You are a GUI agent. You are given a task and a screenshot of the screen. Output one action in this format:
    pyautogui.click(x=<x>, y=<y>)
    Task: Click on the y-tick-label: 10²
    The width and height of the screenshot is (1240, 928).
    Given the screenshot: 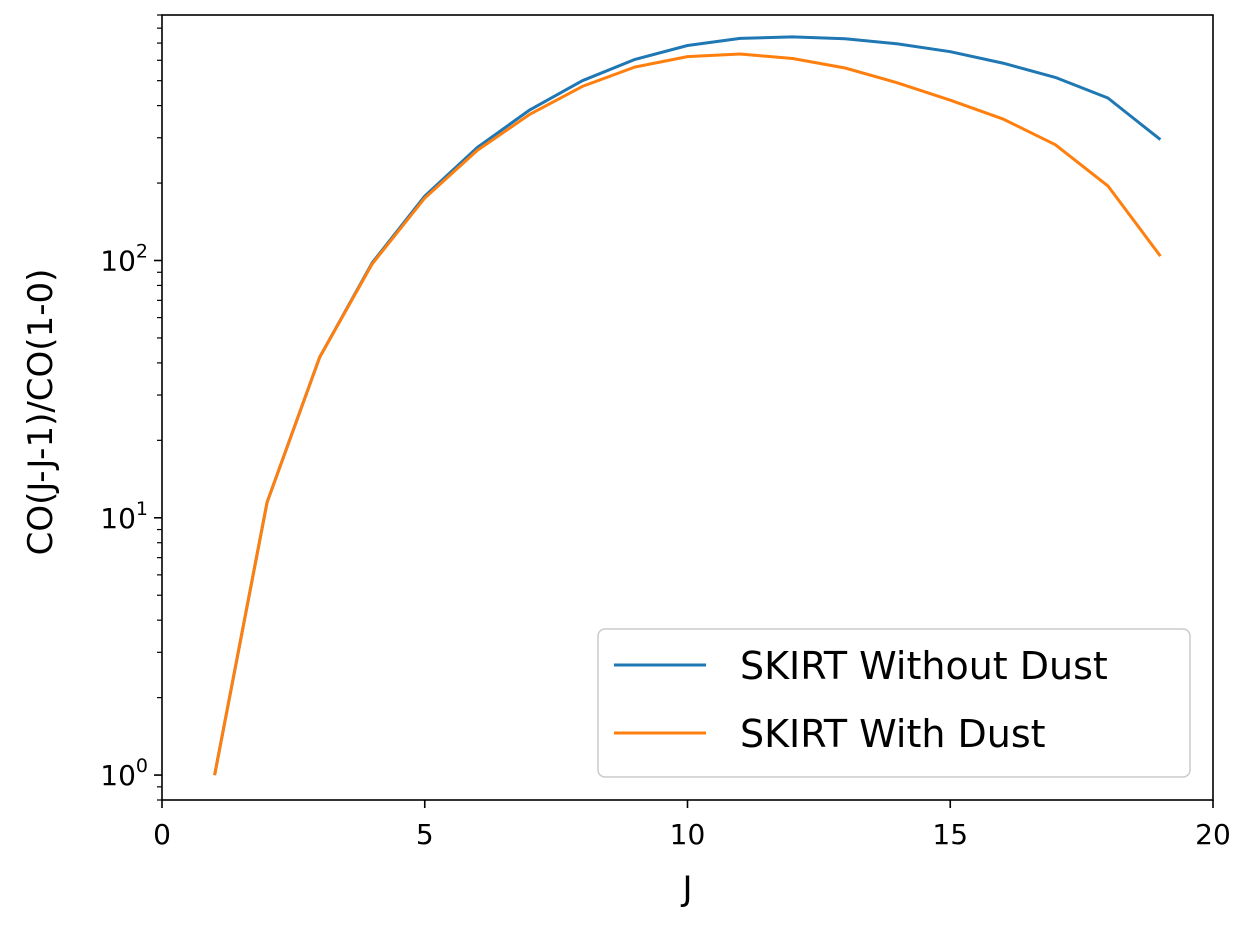 What is the action you would take?
    pyautogui.click(x=124, y=259)
    